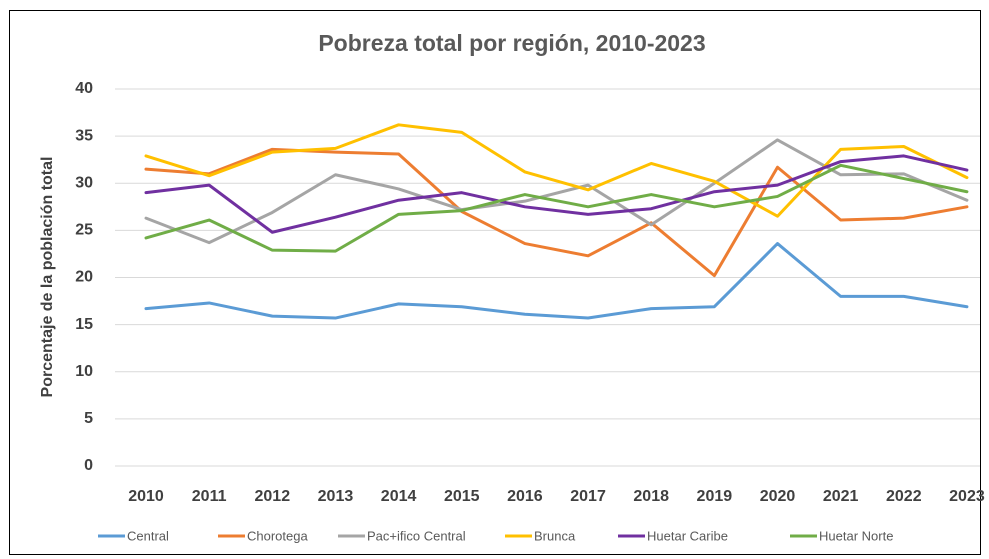 This screenshot has height=559, width=989. Describe the element at coordinates (555, 535) in the screenshot. I see `legend-label: Brunca` at that location.